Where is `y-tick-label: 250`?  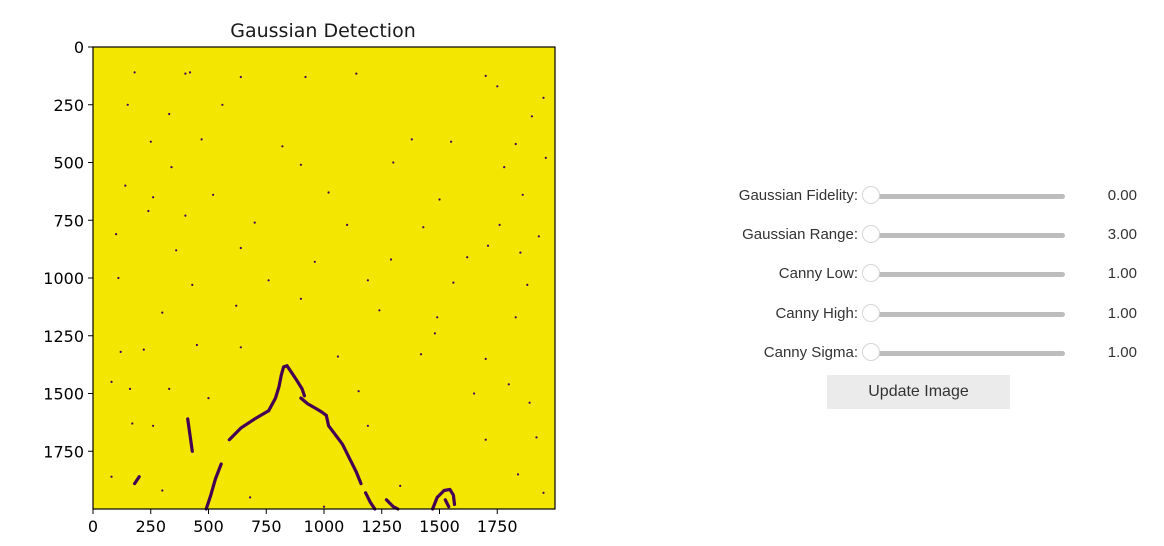
y-tick-label: 250 is located at coordinates (68, 105).